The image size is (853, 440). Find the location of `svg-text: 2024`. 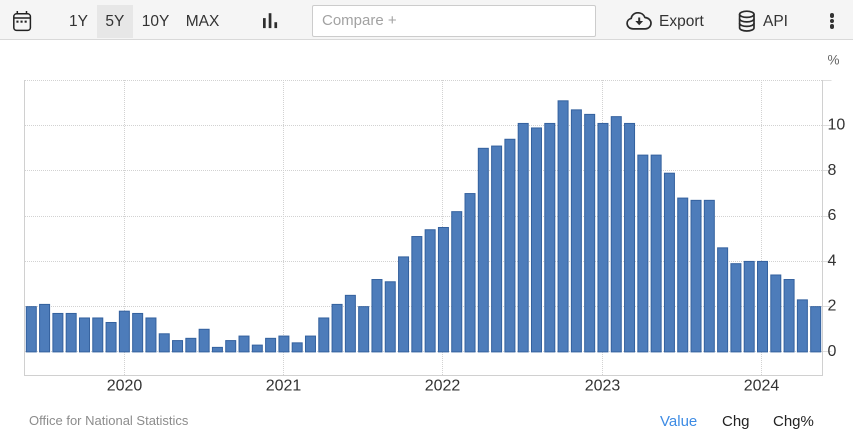

svg-text: 2024 is located at coordinates (762, 386).